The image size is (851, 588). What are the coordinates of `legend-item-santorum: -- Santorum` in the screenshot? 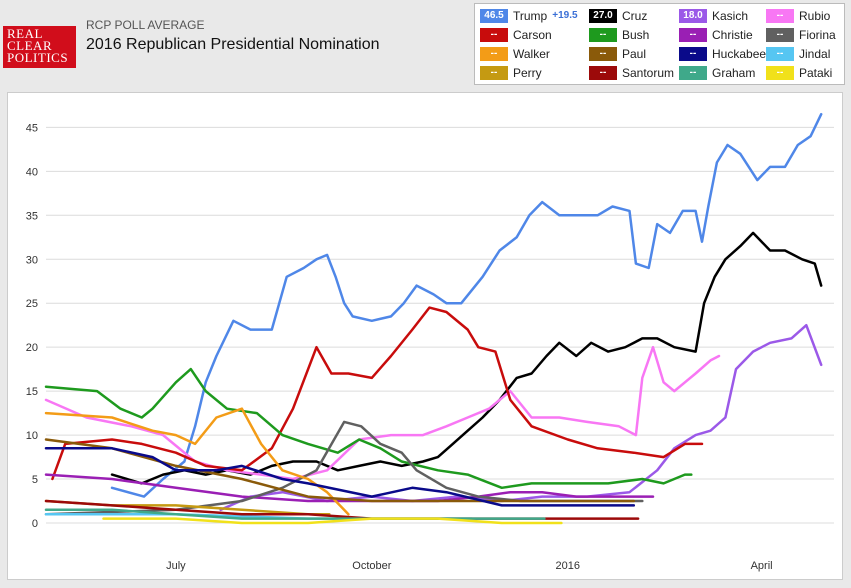 It's located at (631, 73).